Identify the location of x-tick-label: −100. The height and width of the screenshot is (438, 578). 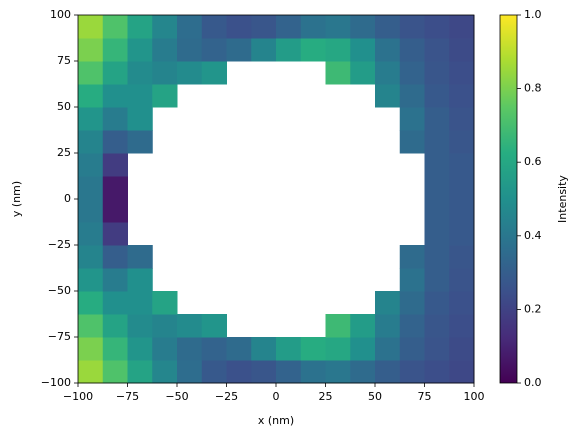
(78, 396).